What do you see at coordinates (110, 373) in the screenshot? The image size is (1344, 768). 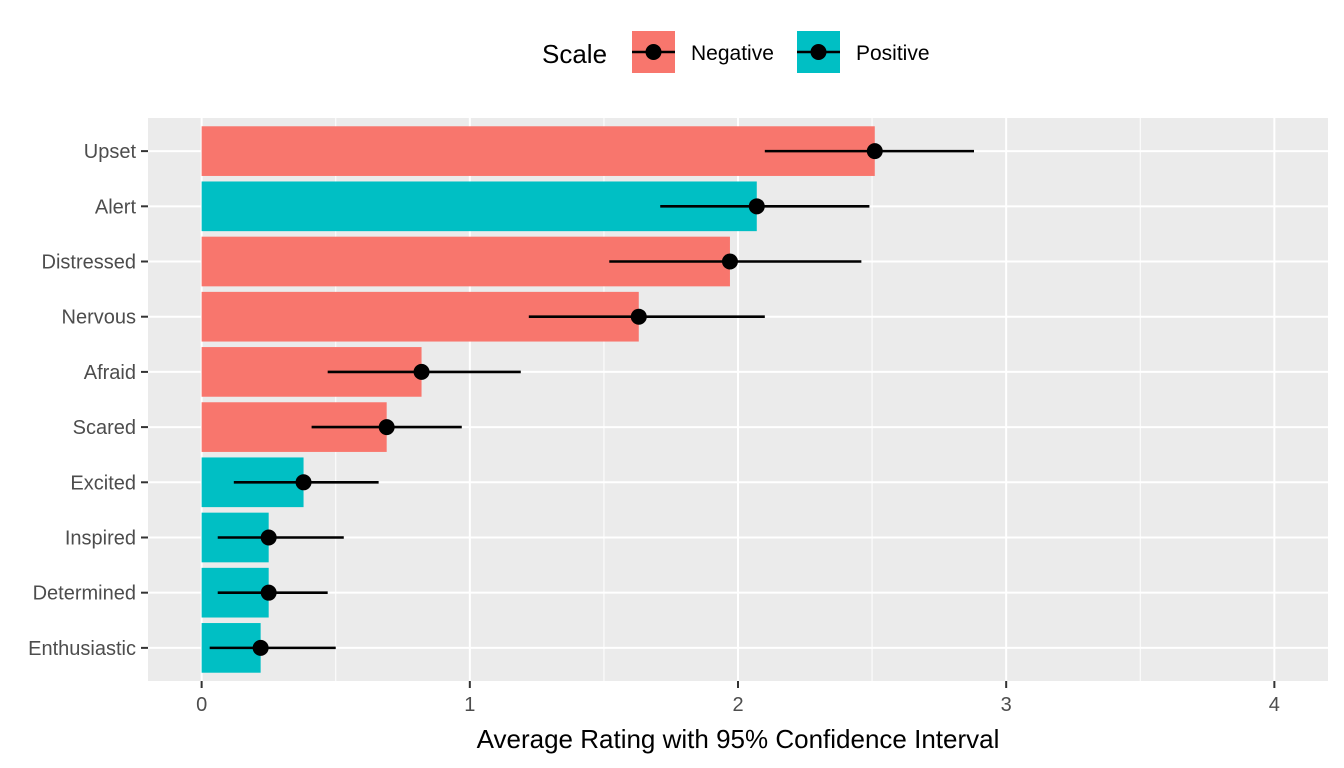 I see `y-tick-label: Afraid` at bounding box center [110, 373].